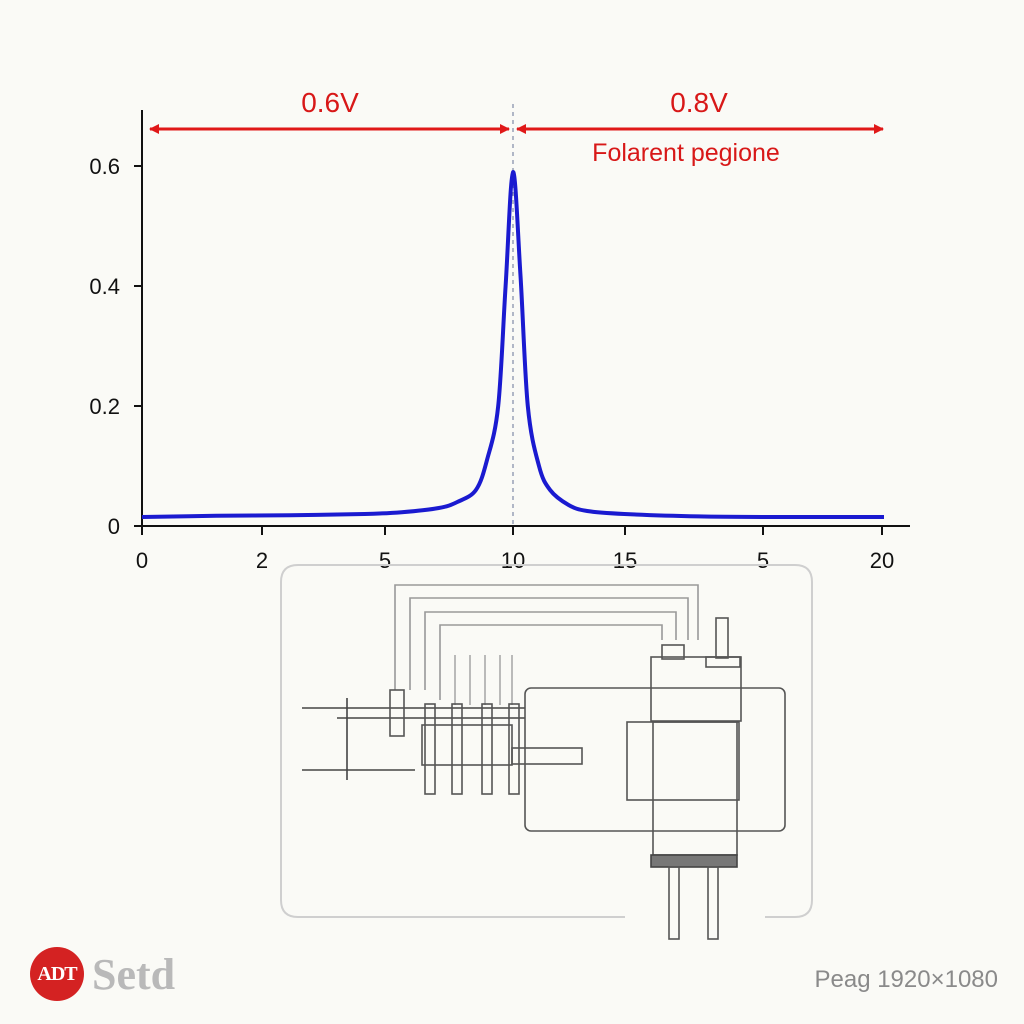 The height and width of the screenshot is (1024, 1024). Describe the element at coordinates (262, 560) in the screenshot. I see `x-tick-label: 2` at that location.